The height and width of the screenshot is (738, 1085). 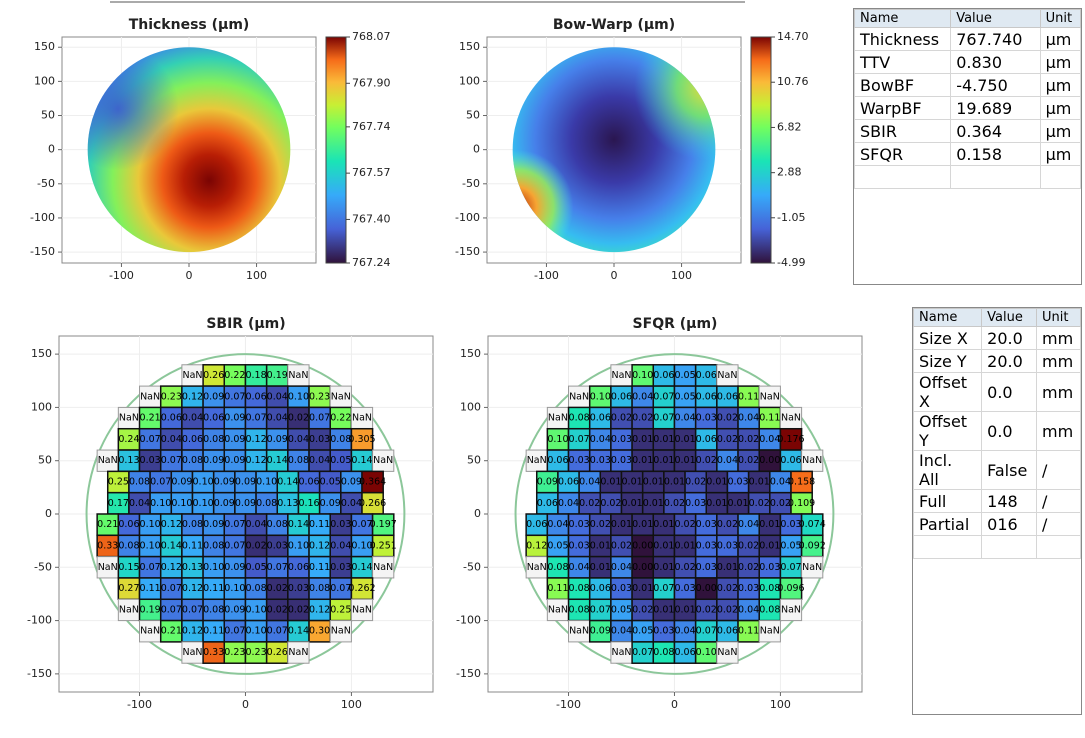 What do you see at coordinates (468, 620) in the screenshot?
I see `y-tick-label: -100` at bounding box center [468, 620].